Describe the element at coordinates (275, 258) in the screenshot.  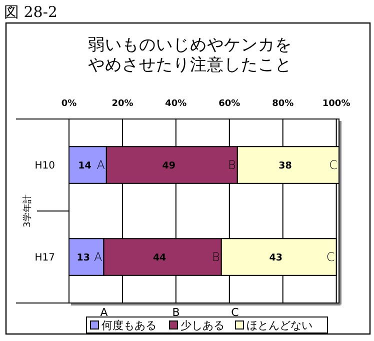
I see `data-label: 43` at that location.